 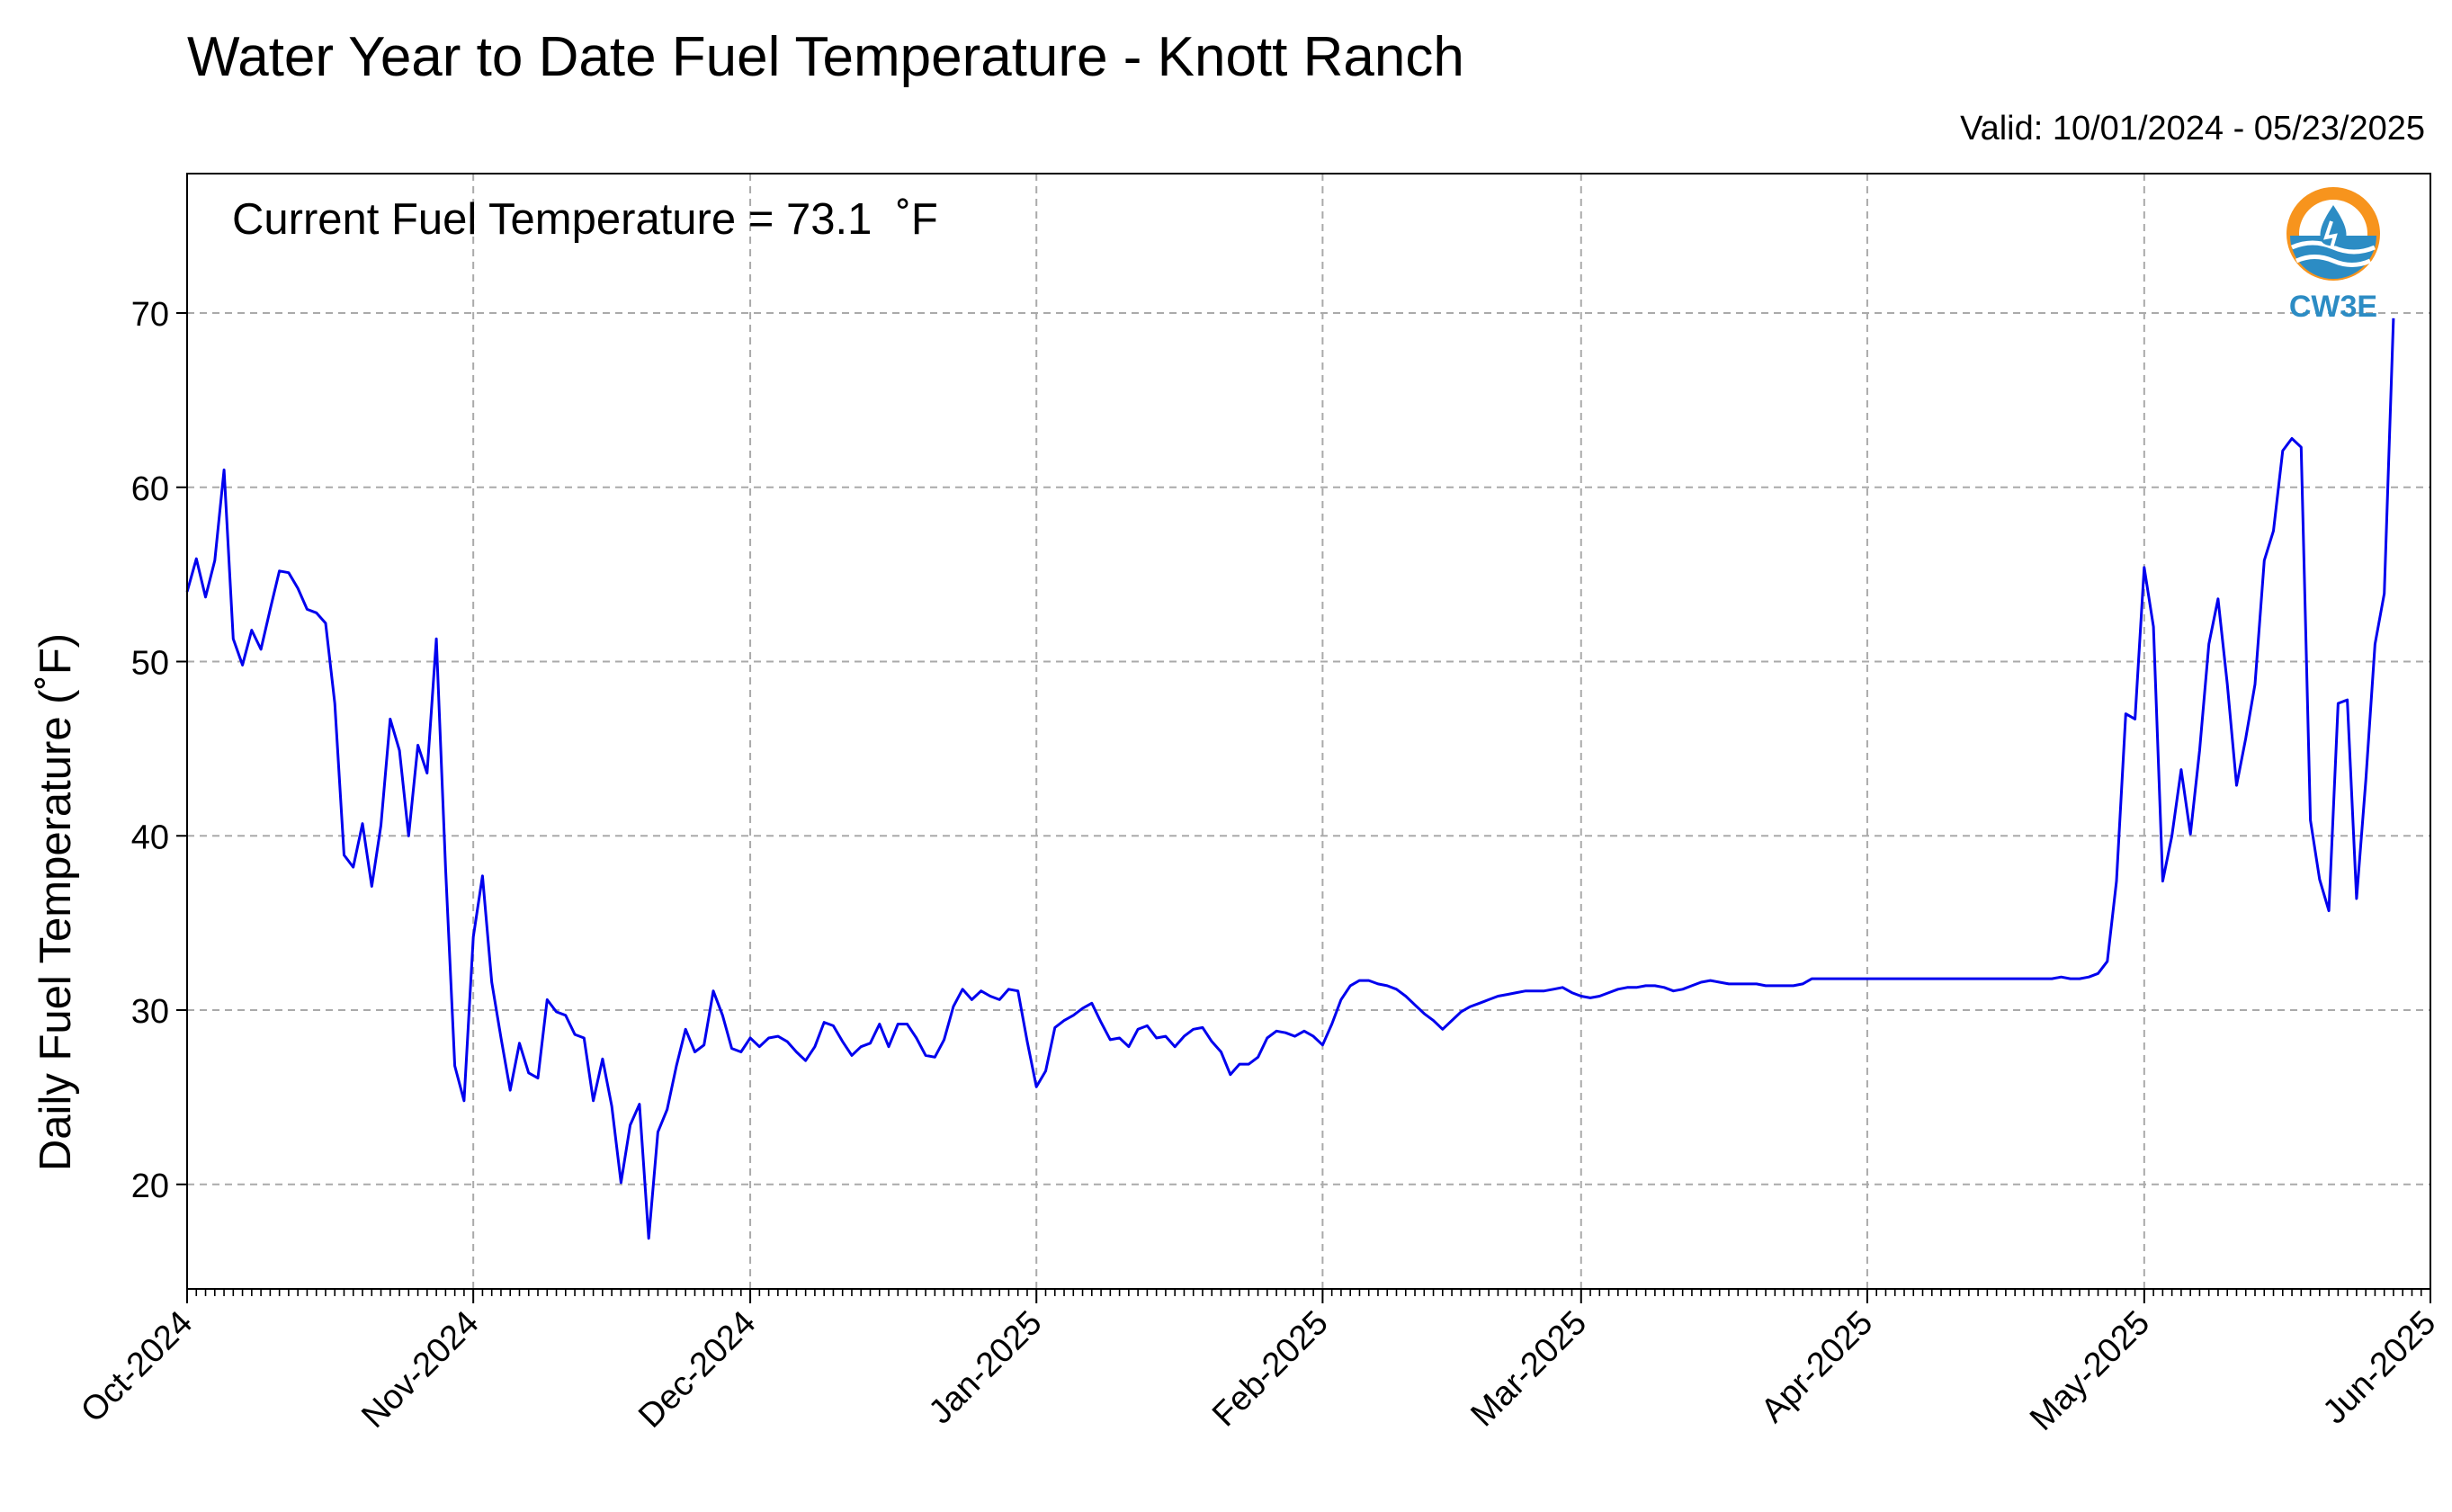 What do you see at coordinates (150, 1186) in the screenshot?
I see `y-tick-label: 20` at bounding box center [150, 1186].